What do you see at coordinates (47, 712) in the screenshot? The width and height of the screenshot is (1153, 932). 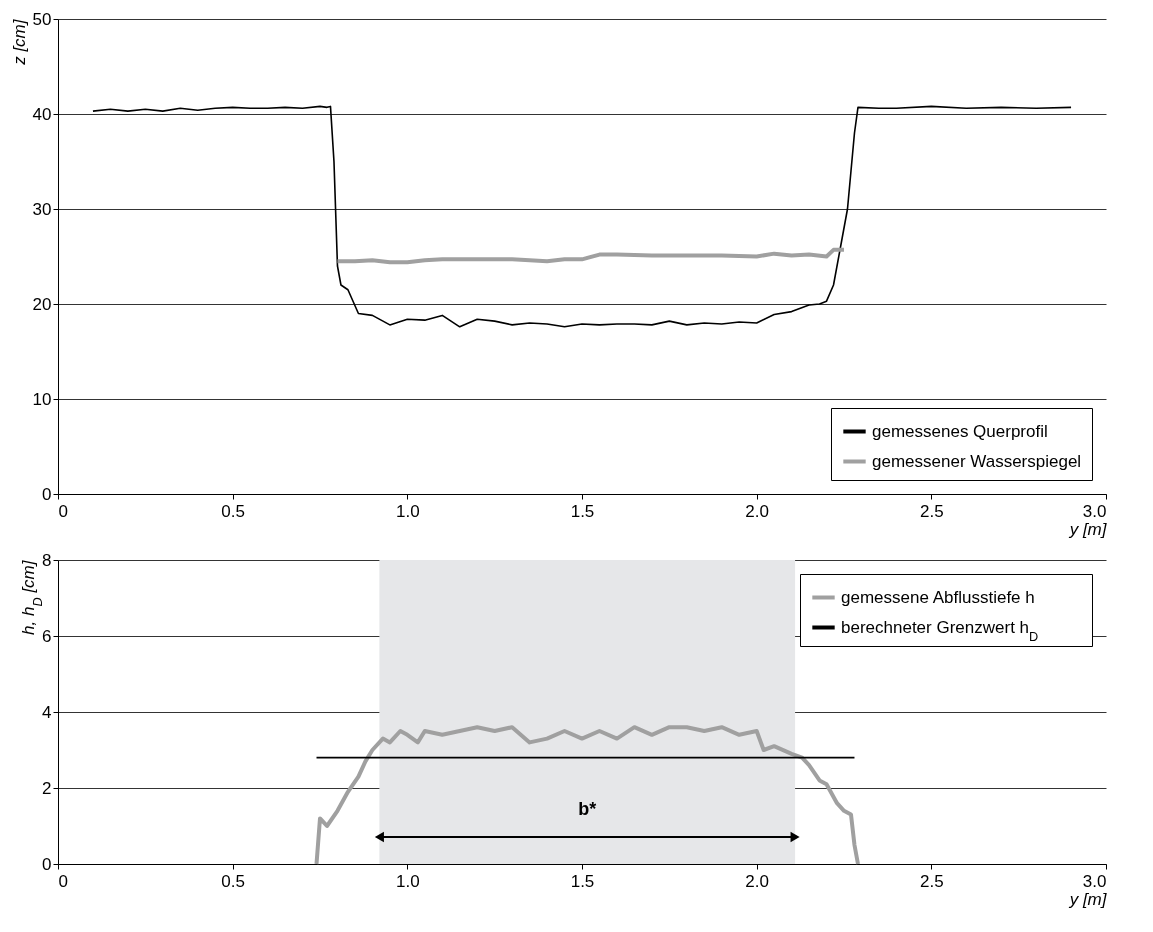 I see `y-tick-label: 4` at bounding box center [47, 712].